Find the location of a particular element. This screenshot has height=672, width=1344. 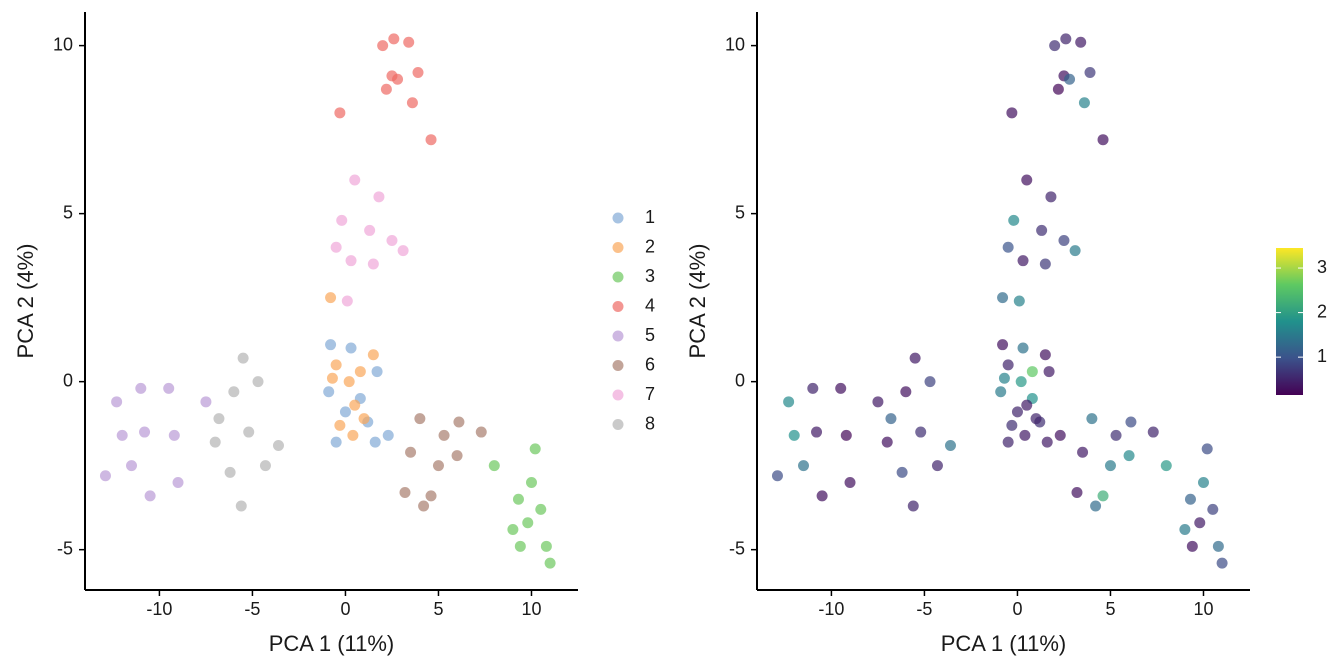

x-tick-label: 10 is located at coordinates (531, 609).